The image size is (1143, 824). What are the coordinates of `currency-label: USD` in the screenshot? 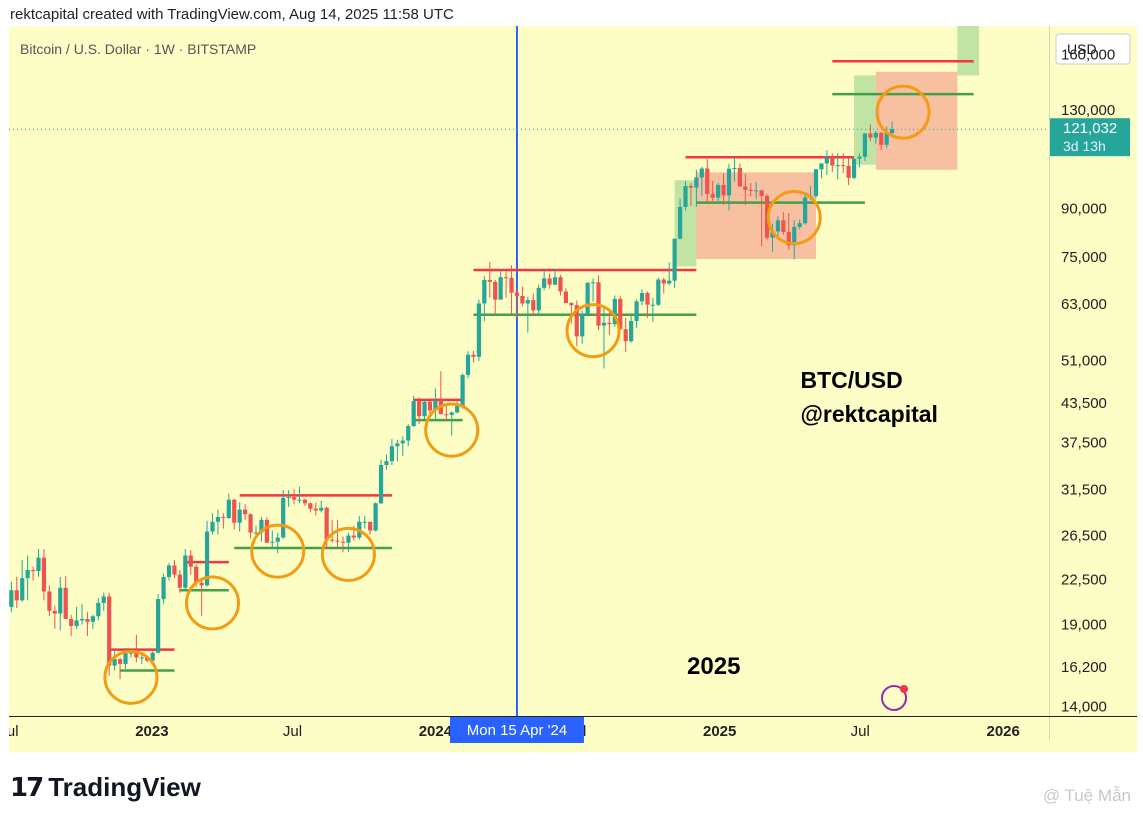 It's located at (1082, 49).